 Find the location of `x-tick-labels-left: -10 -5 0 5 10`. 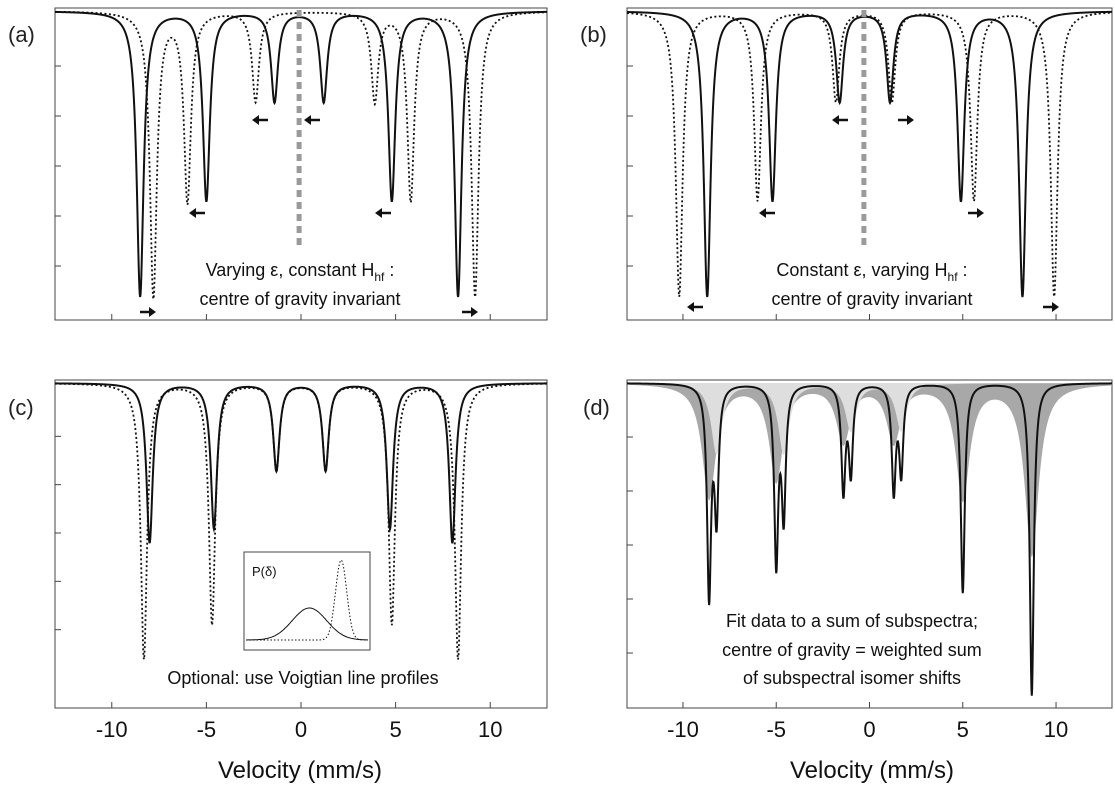

x-tick-labels-left: -10 -5 0 5 10 is located at coordinates (299, 729).